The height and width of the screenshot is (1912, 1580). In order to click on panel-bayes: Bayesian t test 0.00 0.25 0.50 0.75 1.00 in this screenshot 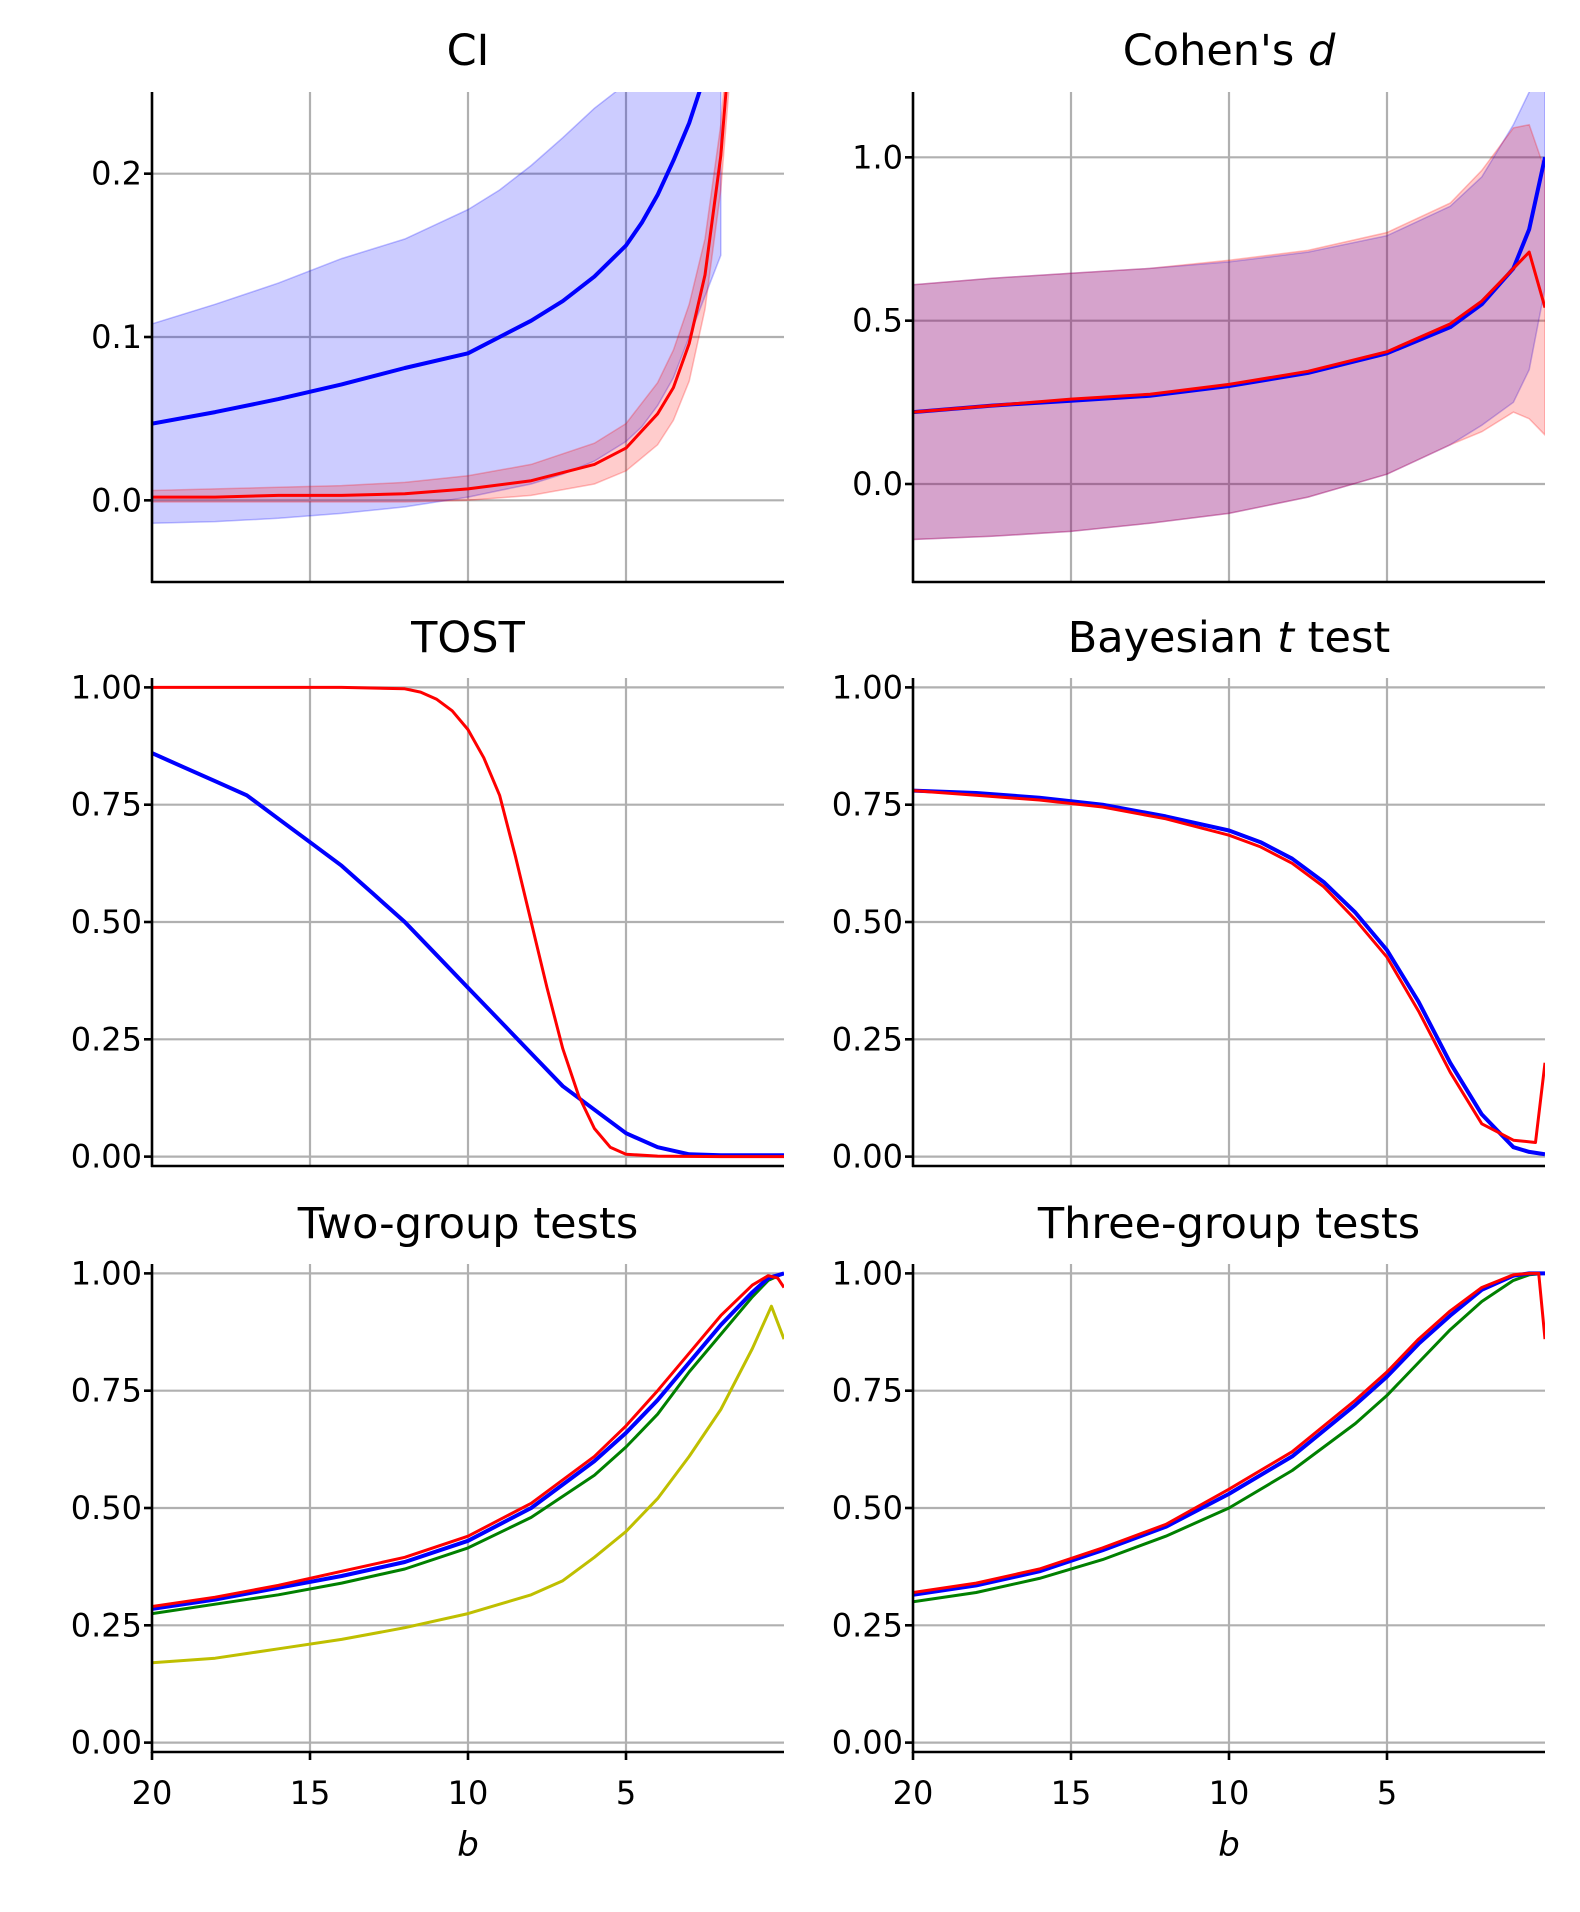, I will do `click(1188, 894)`.